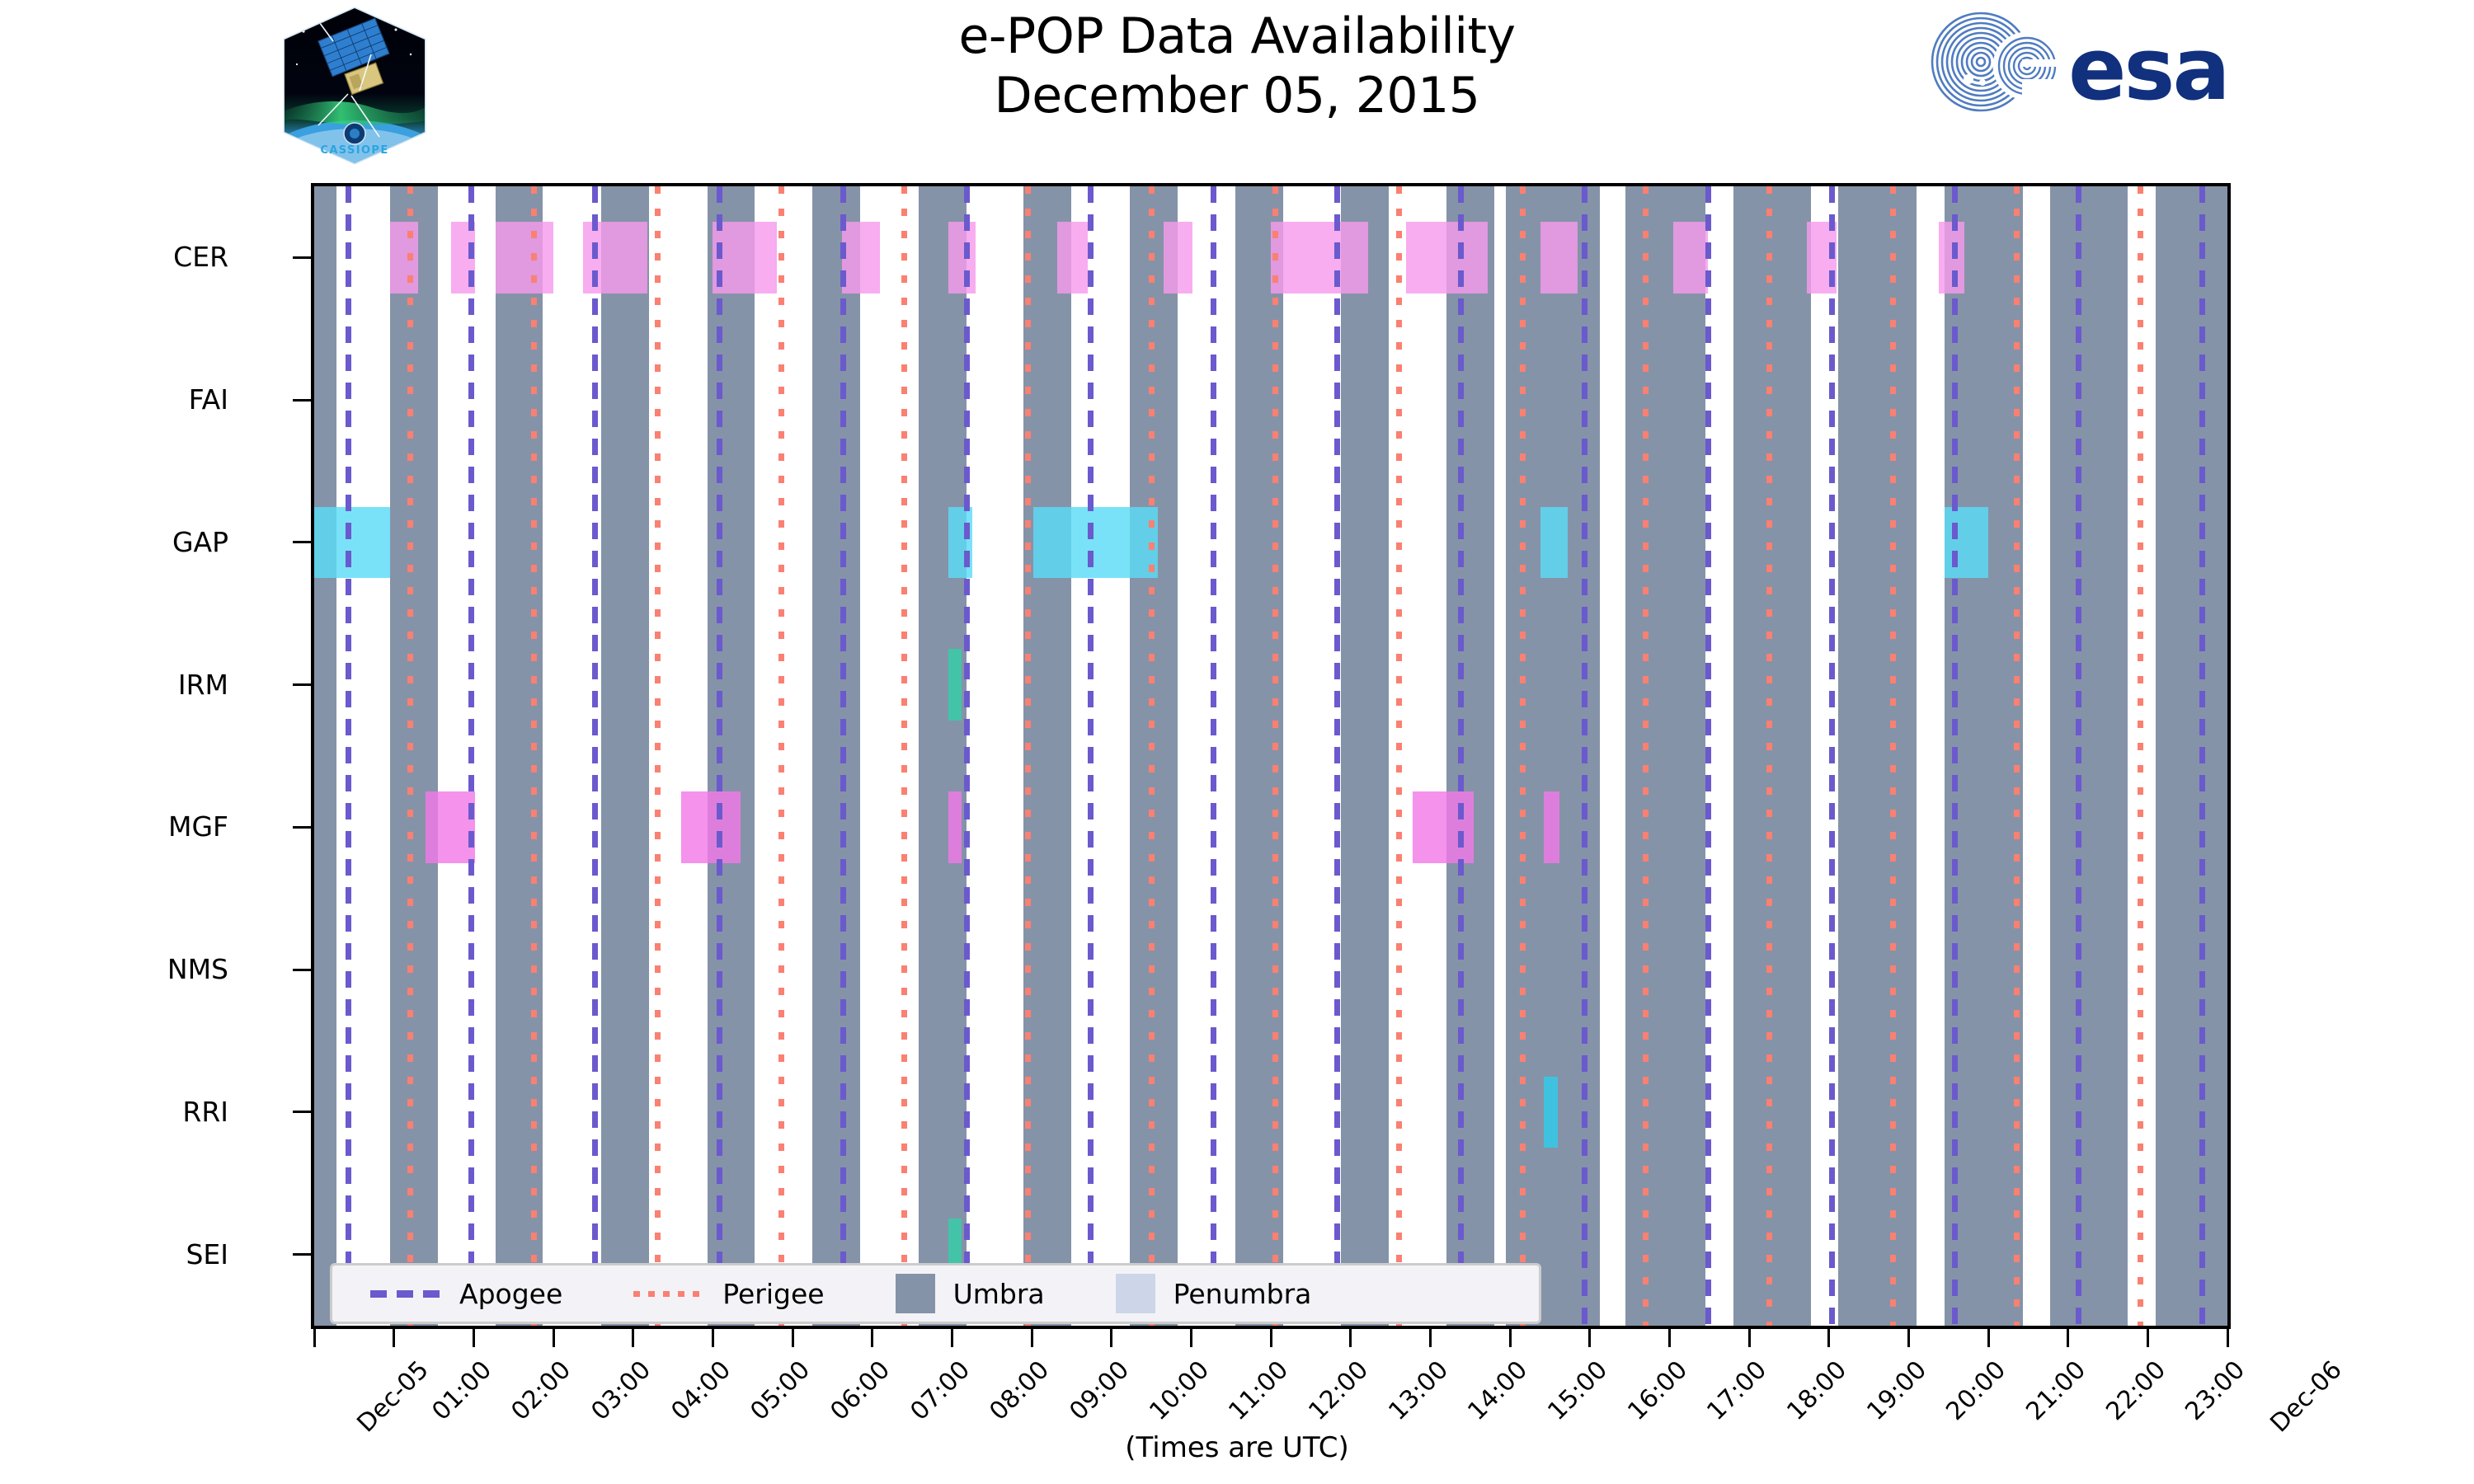  I want to click on x-tick-label: 12:00, so click(1339, 1390).